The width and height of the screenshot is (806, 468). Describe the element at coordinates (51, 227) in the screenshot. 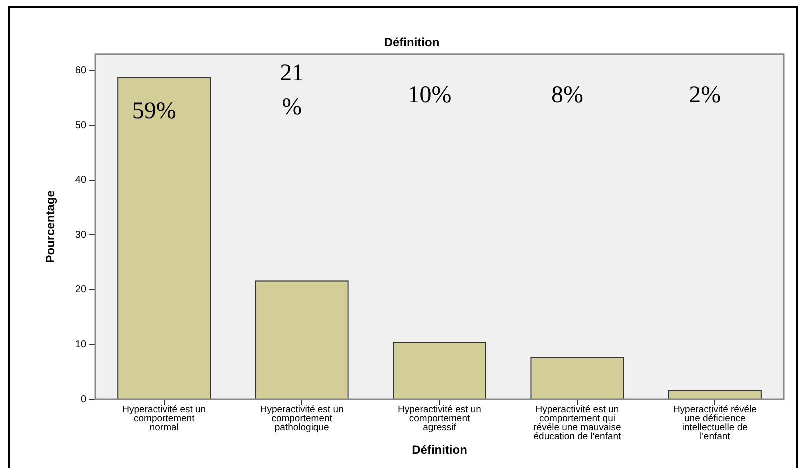

I see `y-axis-title: Pourcentage` at that location.